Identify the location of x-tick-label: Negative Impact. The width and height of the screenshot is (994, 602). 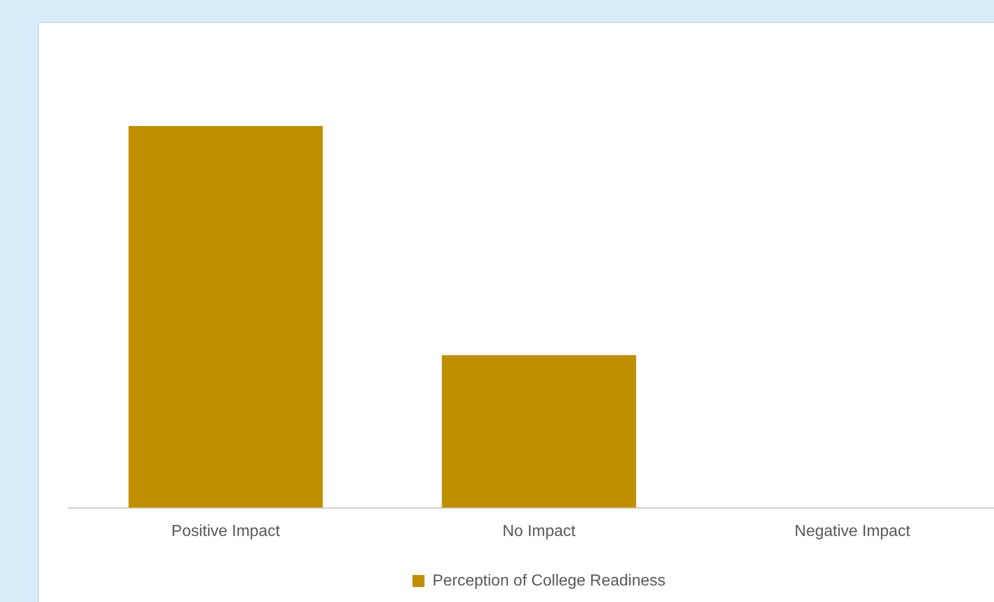
(852, 531).